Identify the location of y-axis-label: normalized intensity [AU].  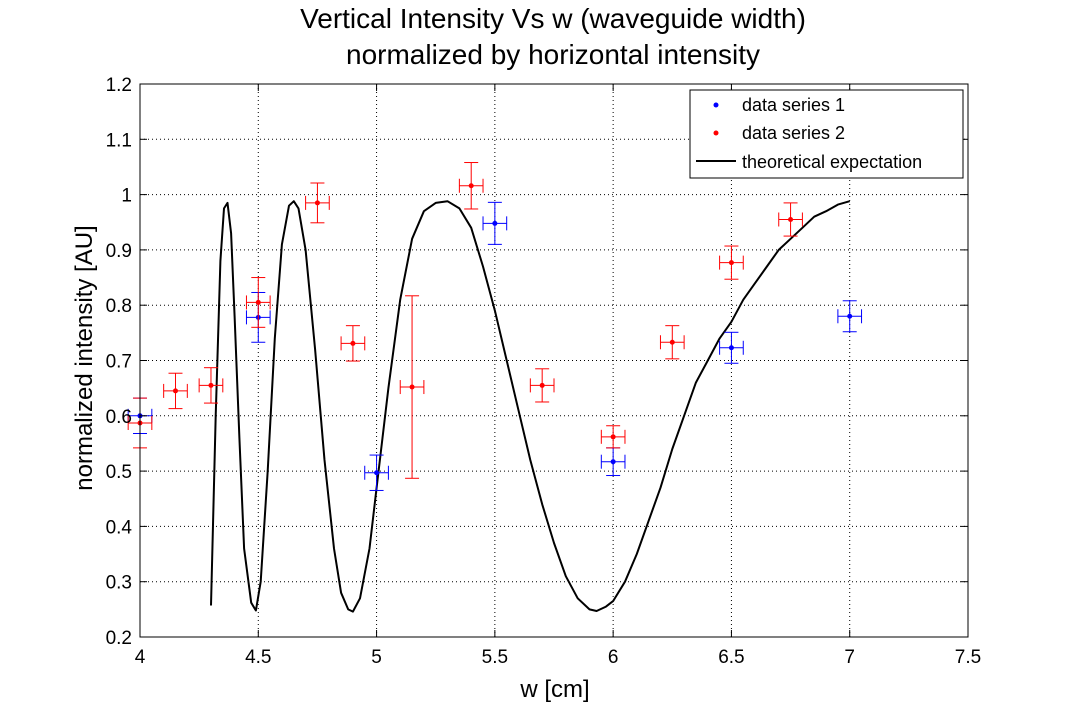
(84, 357).